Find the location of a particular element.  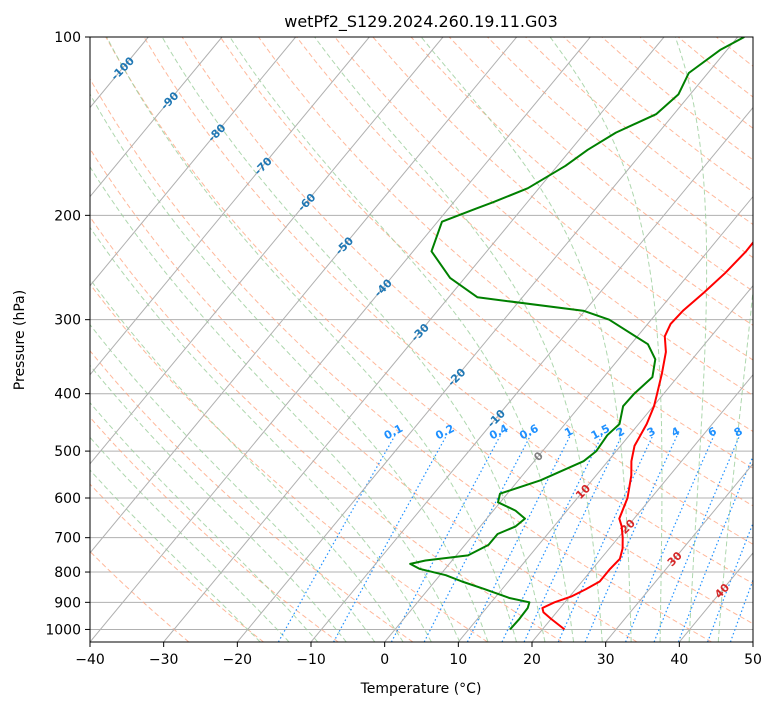

x-axis-ticks: −40 −30 −20 −10 0 10 20 30 40 50 is located at coordinates (418, 655).